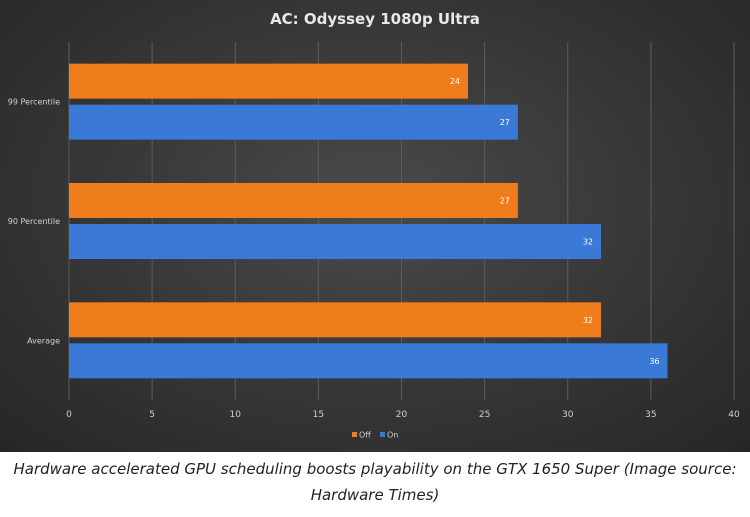 This screenshot has height=517, width=750. I want to click on x-tick-label-25: 25, so click(484, 415).